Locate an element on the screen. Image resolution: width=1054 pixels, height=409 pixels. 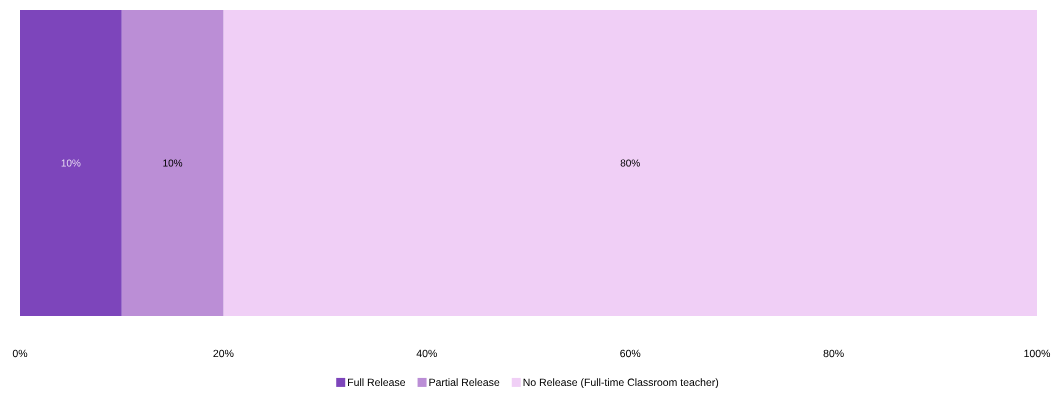
legend-label: Full Release is located at coordinates (377, 382).